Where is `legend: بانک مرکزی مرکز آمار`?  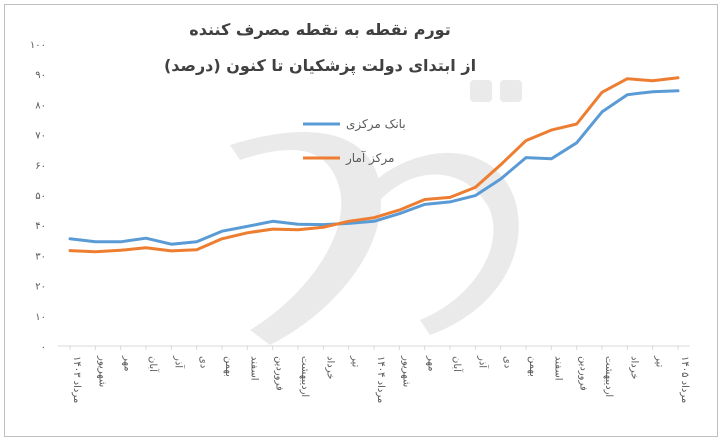 legend: بانک مرکزی مرکز آمار is located at coordinates (354, 141).